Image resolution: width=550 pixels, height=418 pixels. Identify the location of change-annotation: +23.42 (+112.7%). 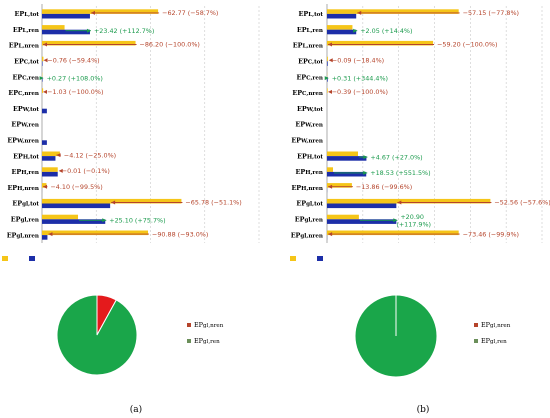
(124, 31).